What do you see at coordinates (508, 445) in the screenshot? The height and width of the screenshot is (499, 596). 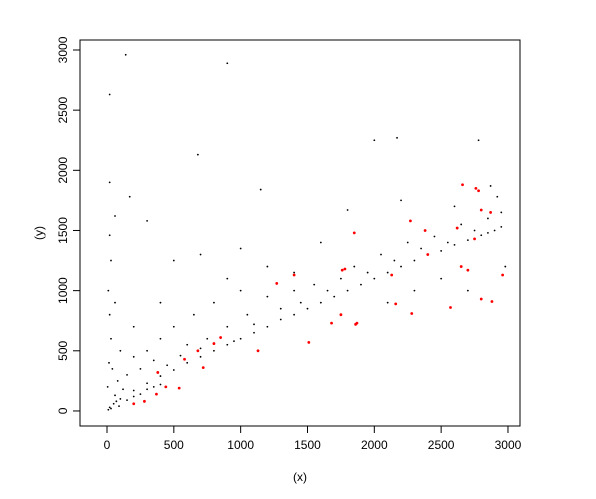 I see `x-tick-label: 3000` at bounding box center [508, 445].